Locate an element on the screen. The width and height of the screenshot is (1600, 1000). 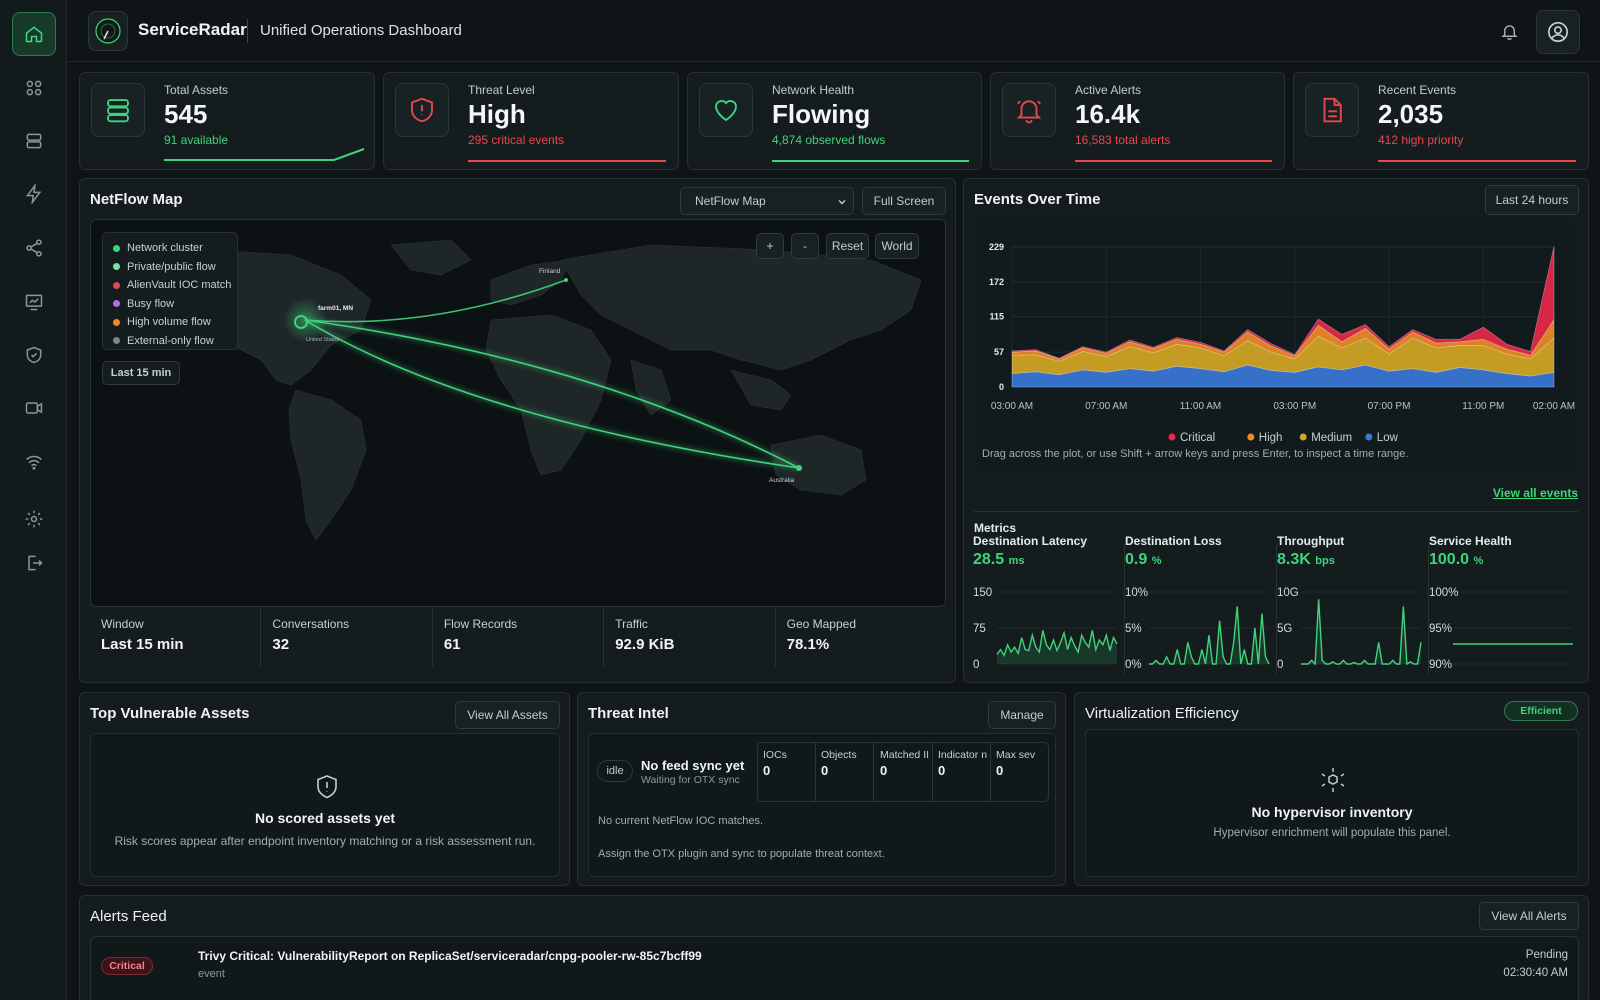
network-icon is located at coordinates (34, 248).